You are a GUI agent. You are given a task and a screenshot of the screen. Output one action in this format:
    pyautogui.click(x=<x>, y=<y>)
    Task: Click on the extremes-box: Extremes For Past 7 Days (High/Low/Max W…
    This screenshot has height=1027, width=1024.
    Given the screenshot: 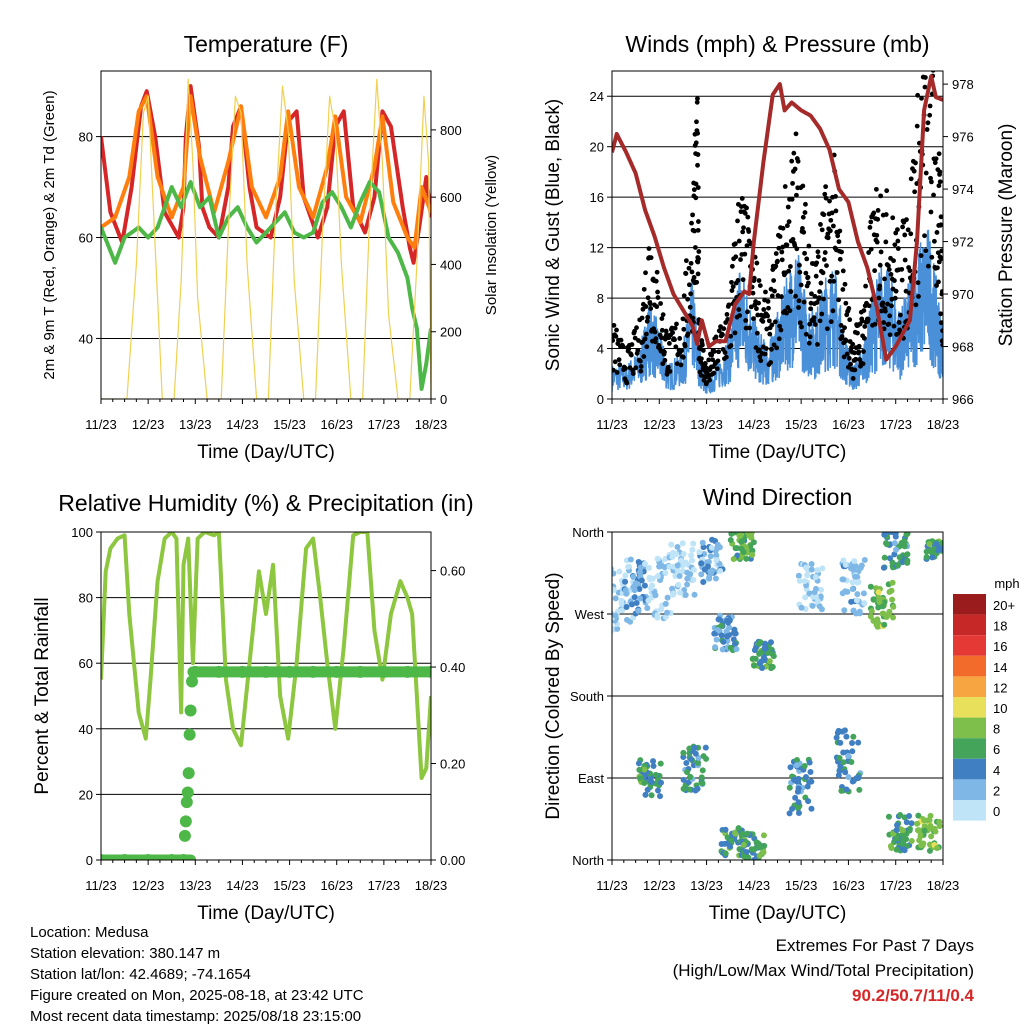 What is the action you would take?
    pyautogui.click(x=823, y=970)
    